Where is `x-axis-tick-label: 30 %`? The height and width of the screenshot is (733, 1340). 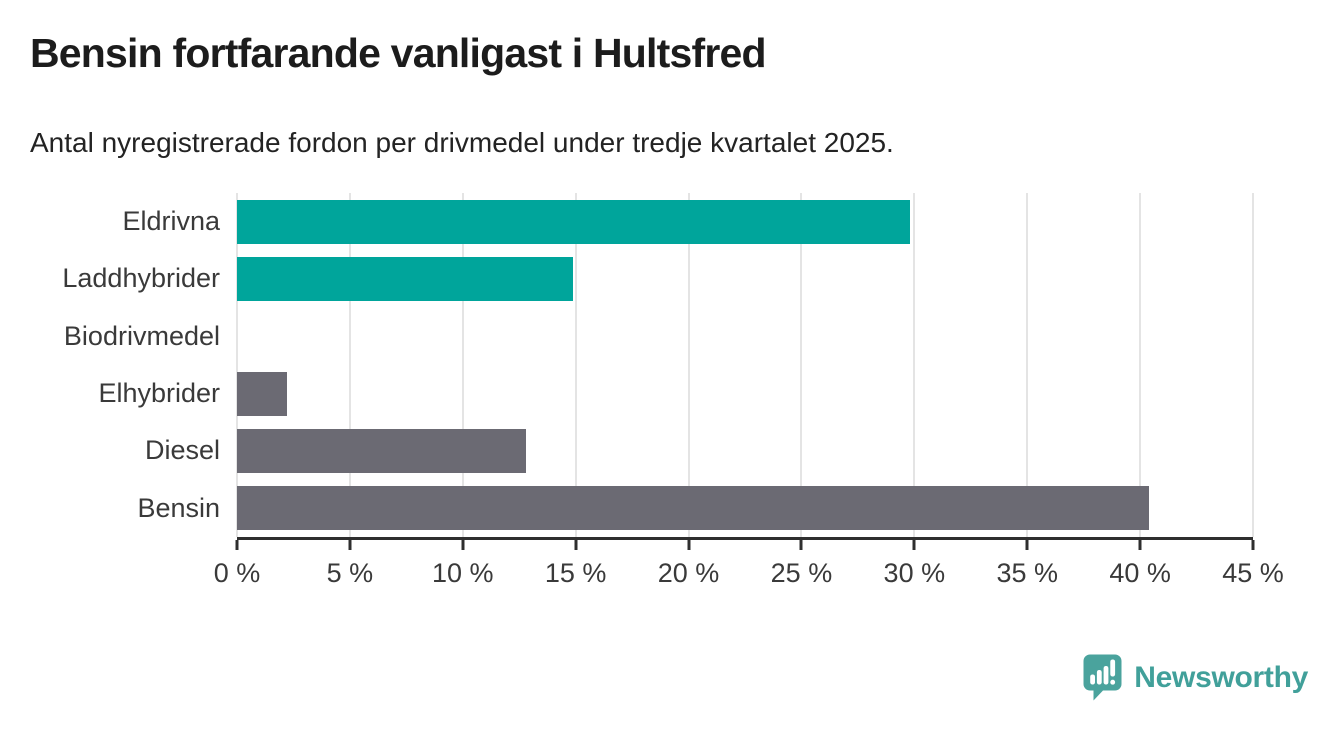
x-axis-tick-label: 30 % is located at coordinates (914, 573).